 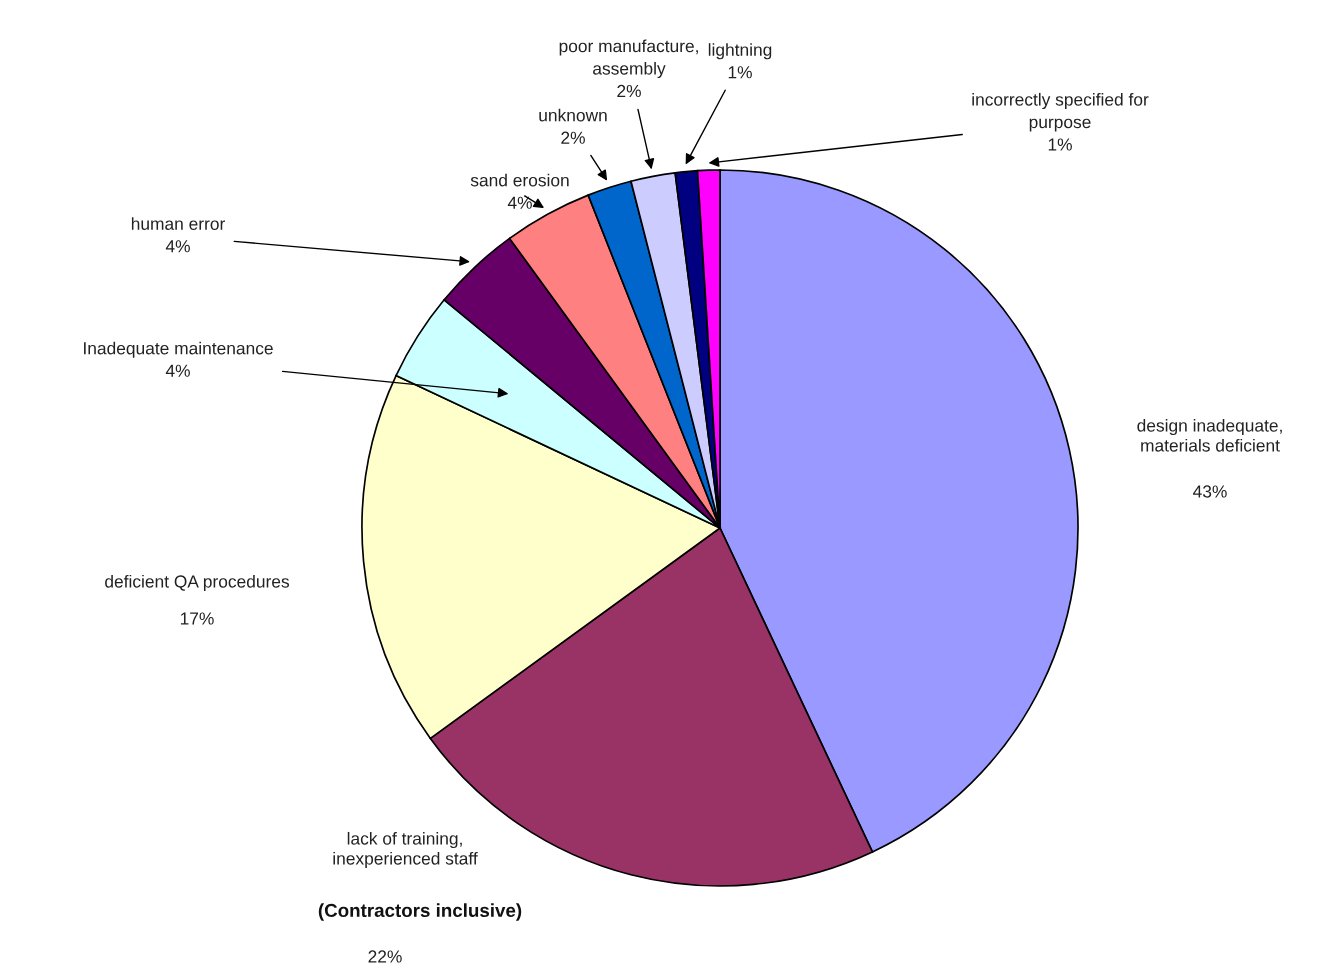 What do you see at coordinates (628, 59) in the screenshot?
I see `slice-label: poor manufacture, assembly` at bounding box center [628, 59].